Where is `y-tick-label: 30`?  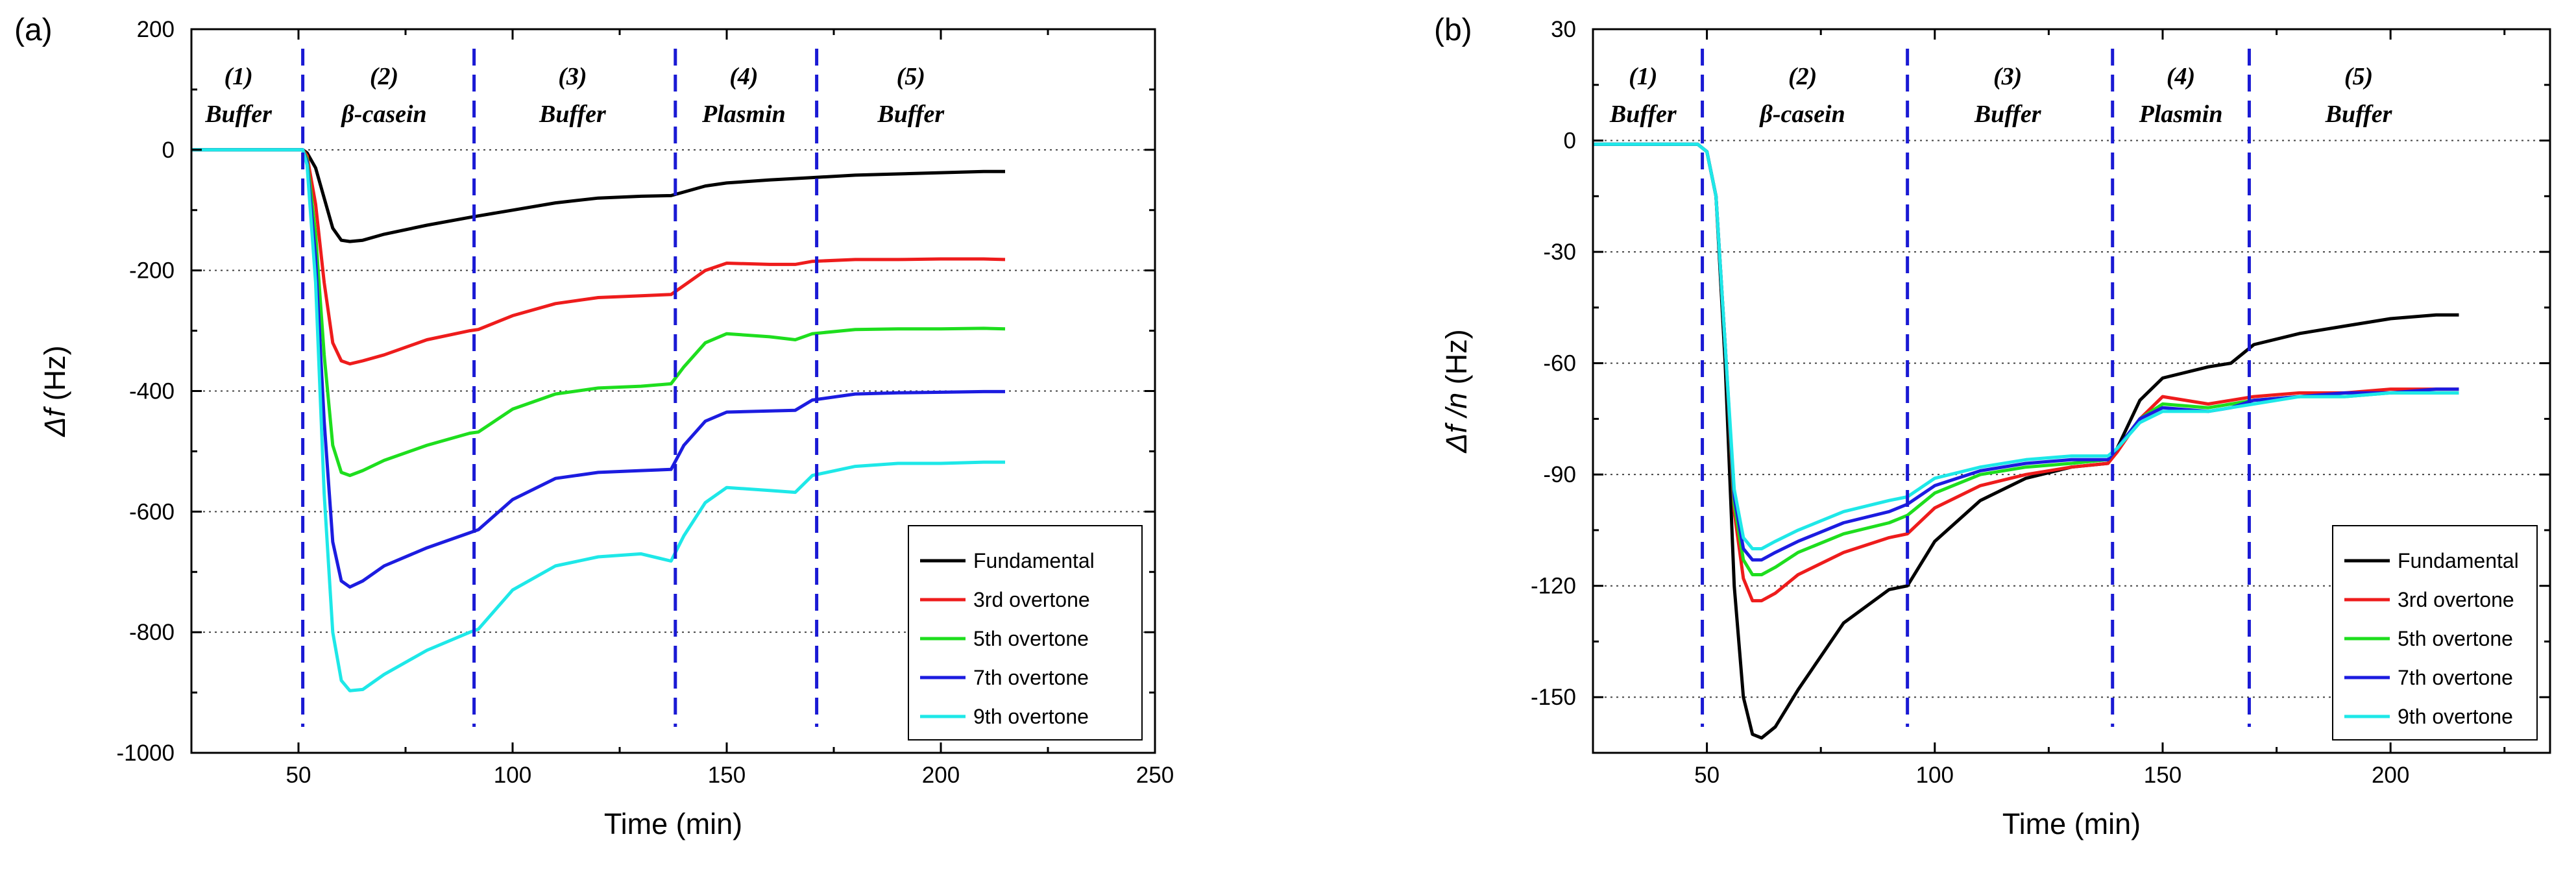 y-tick-label: 30 is located at coordinates (1563, 29).